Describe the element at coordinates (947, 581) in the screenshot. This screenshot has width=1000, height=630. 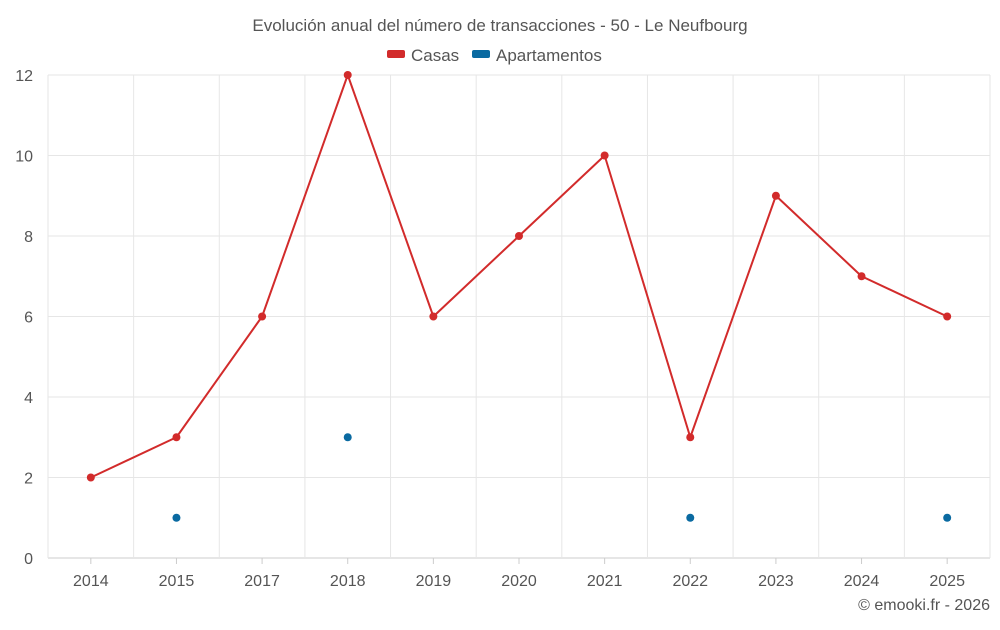
I see `x-tick-label: 2025` at that location.